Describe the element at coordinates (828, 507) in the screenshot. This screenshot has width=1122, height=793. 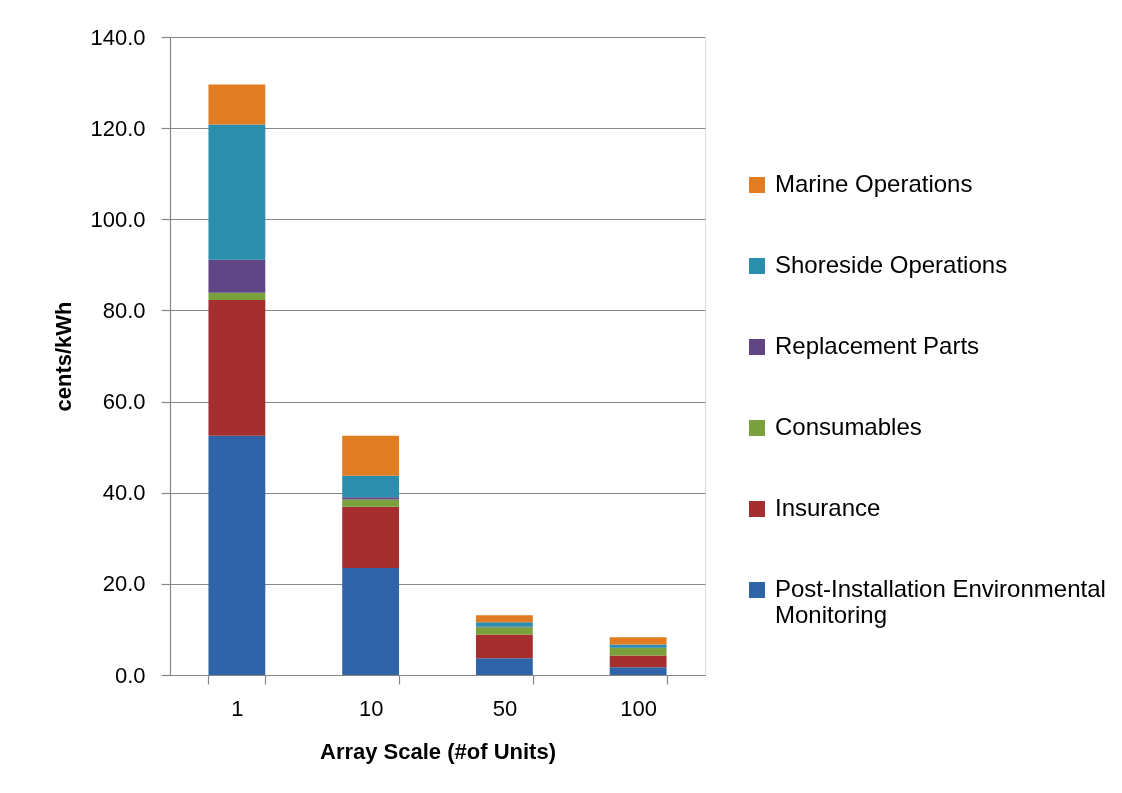
I see `legend-label: Insurance` at that location.